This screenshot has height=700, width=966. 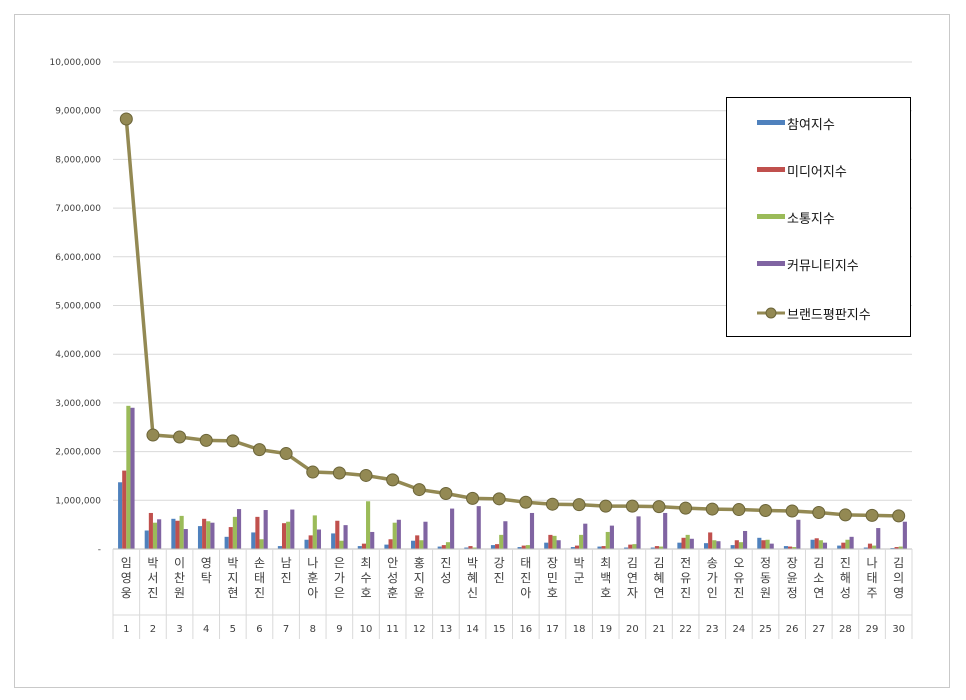 What do you see at coordinates (771, 169) in the screenshot?
I see `legend-swatch-media` at bounding box center [771, 169].